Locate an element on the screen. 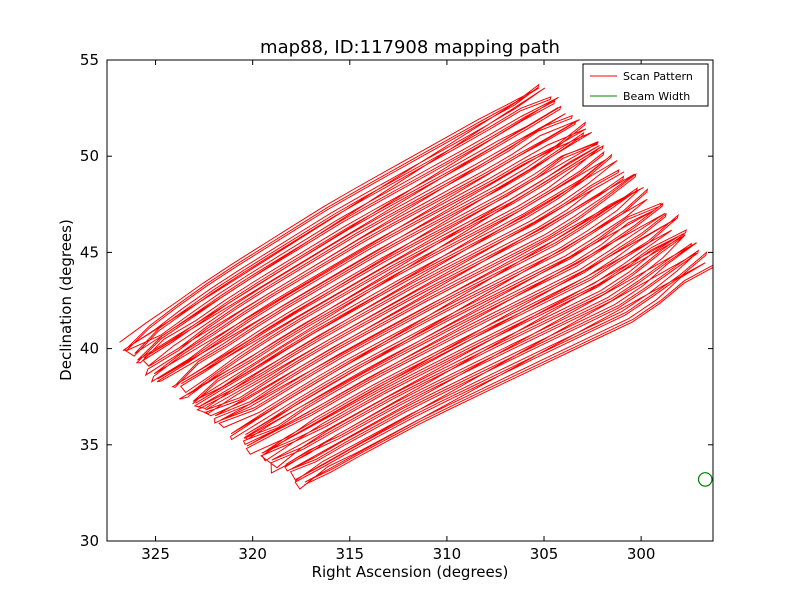 This screenshot has width=800, height=600. legend-label-beam-width: Beam Width is located at coordinates (656, 96).